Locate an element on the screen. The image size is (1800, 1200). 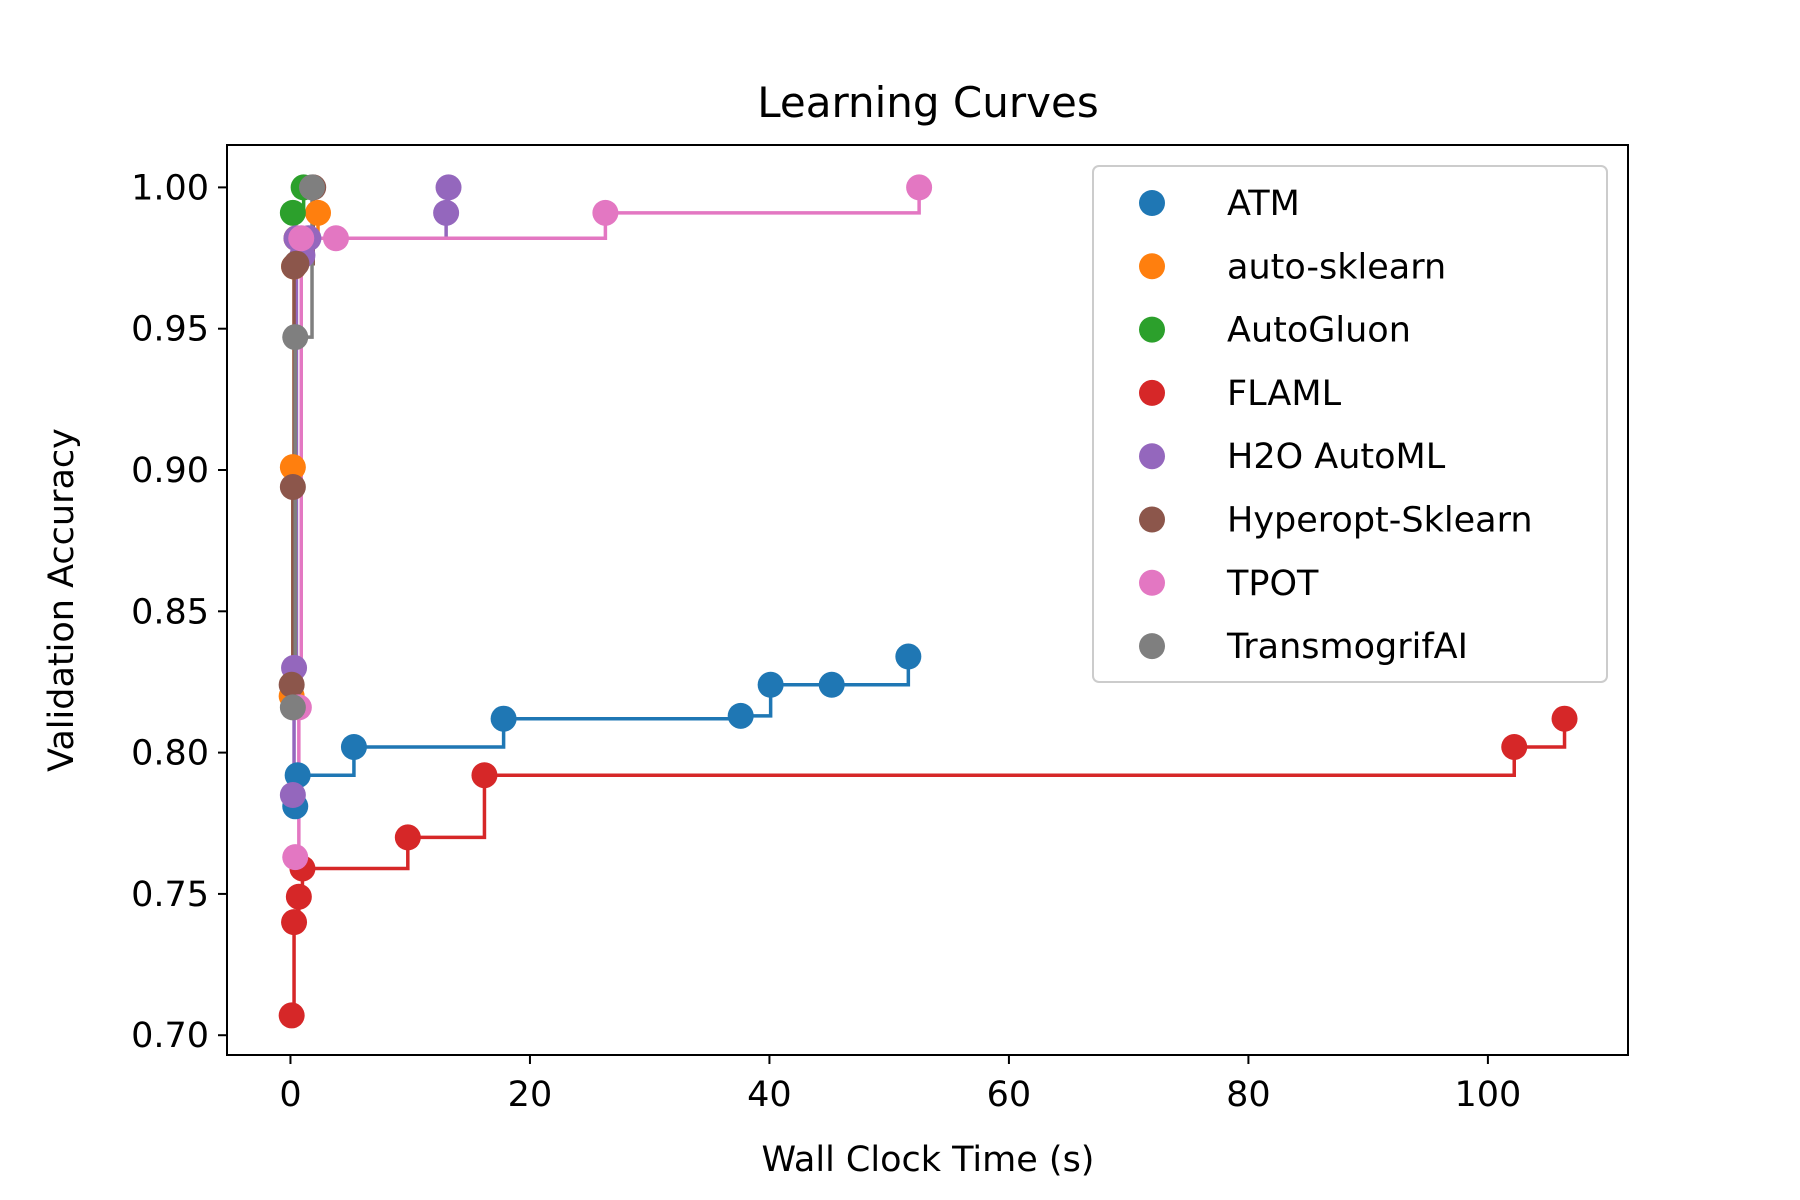
data-point-autogluon is located at coordinates (292, 212).